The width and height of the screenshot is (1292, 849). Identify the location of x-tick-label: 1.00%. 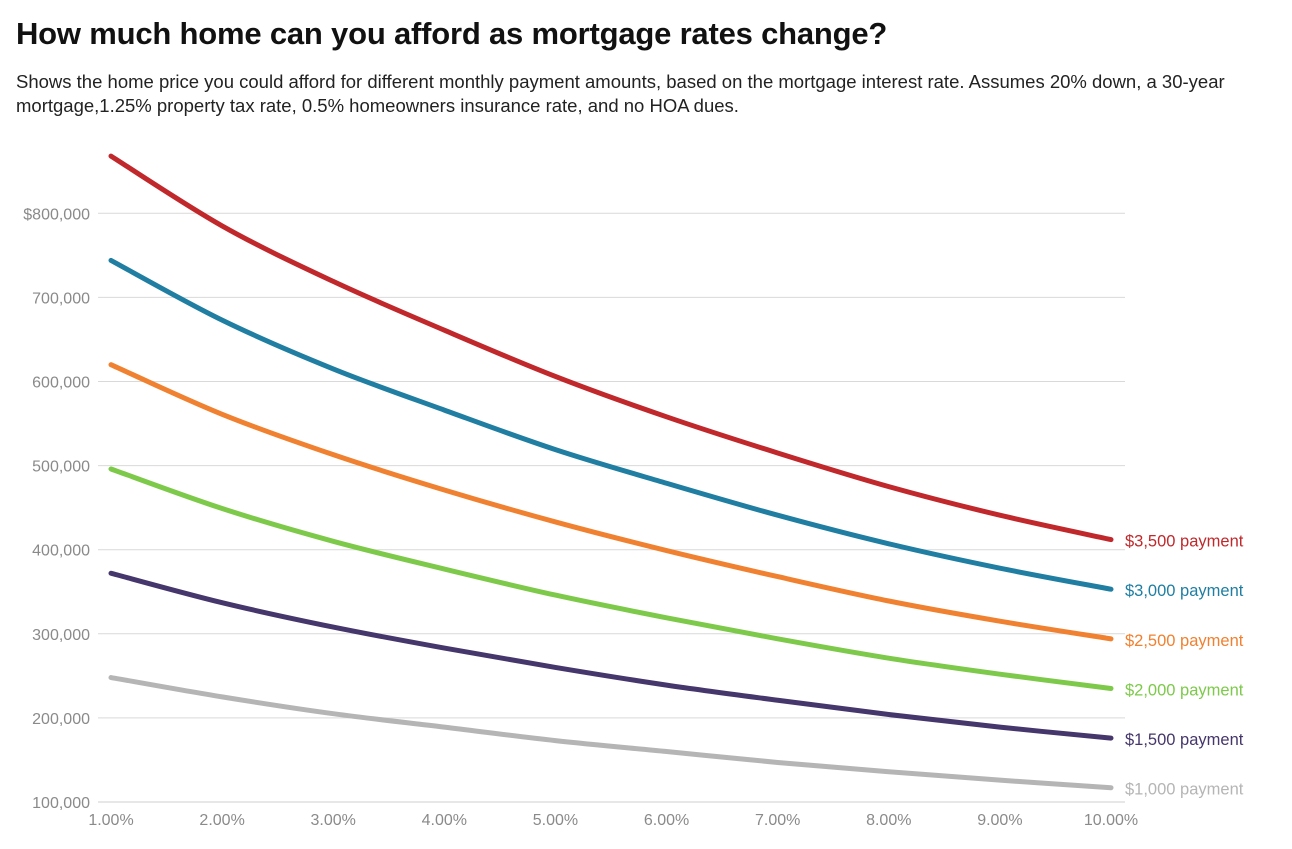
(110, 820).